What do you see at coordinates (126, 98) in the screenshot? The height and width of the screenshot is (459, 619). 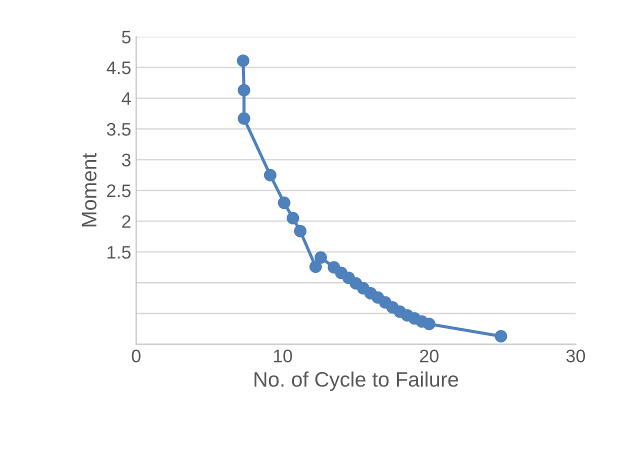 I see `y-tick-label: 4` at bounding box center [126, 98].